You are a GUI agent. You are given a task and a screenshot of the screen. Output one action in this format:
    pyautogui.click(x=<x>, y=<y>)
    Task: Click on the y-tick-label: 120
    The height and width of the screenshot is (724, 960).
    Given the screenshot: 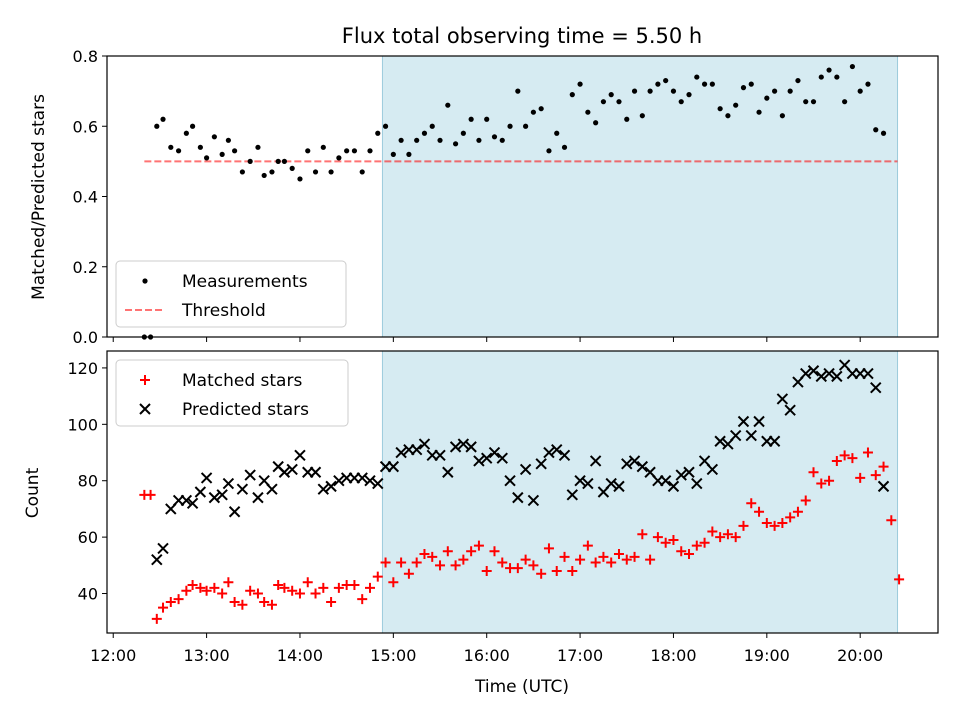 What is the action you would take?
    pyautogui.click(x=82, y=368)
    